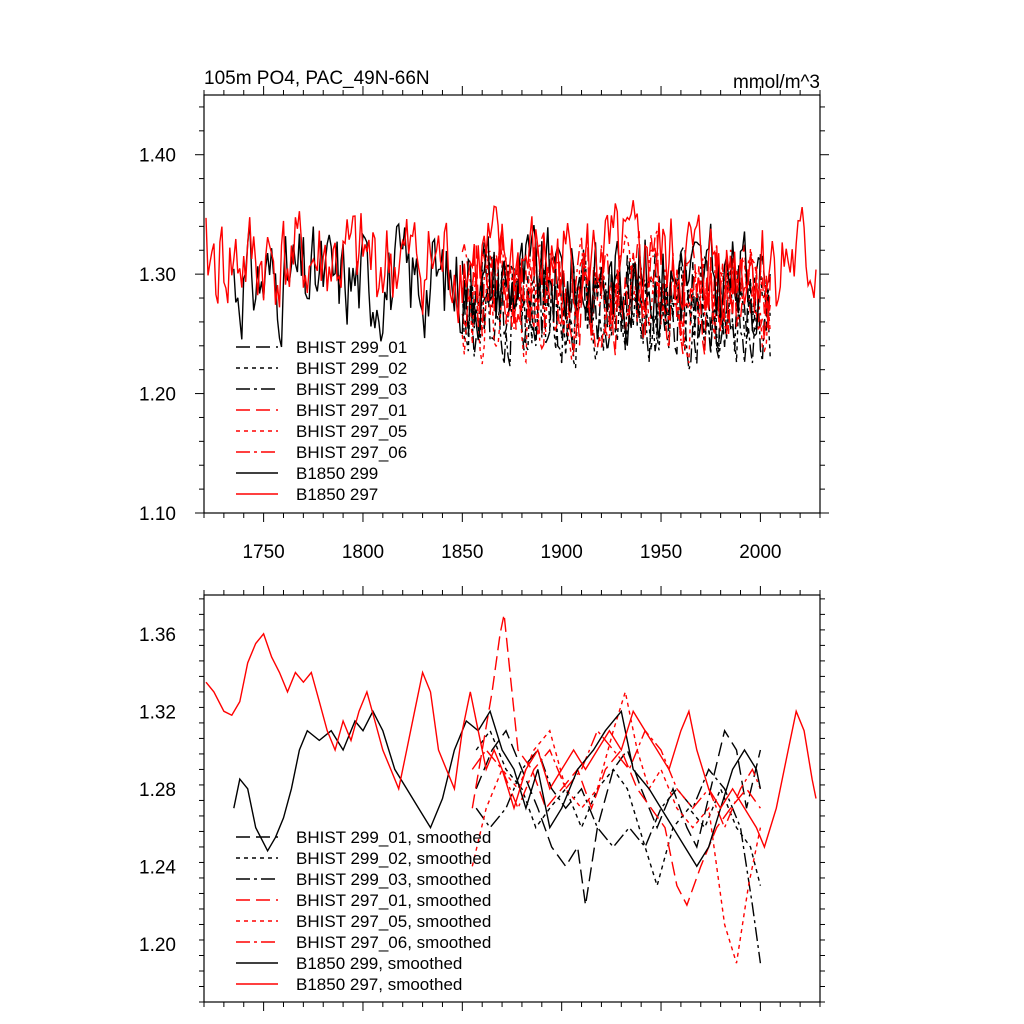 Image resolution: width=1024 pixels, height=1024 pixels. Describe the element at coordinates (379, 984) in the screenshot. I see `legend-label: B1850 297, smoothed` at that location.